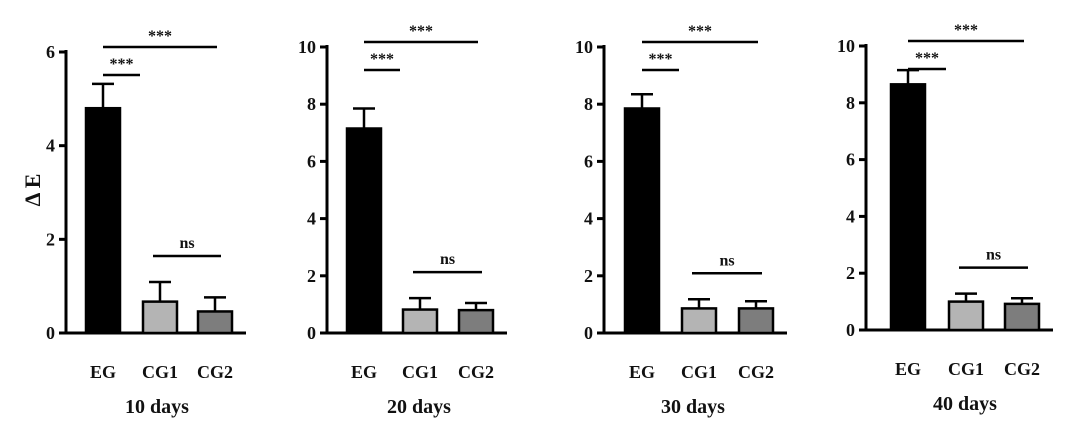 The image size is (1065, 421). I want to click on y-axis-label: Δ E, so click(32, 190).